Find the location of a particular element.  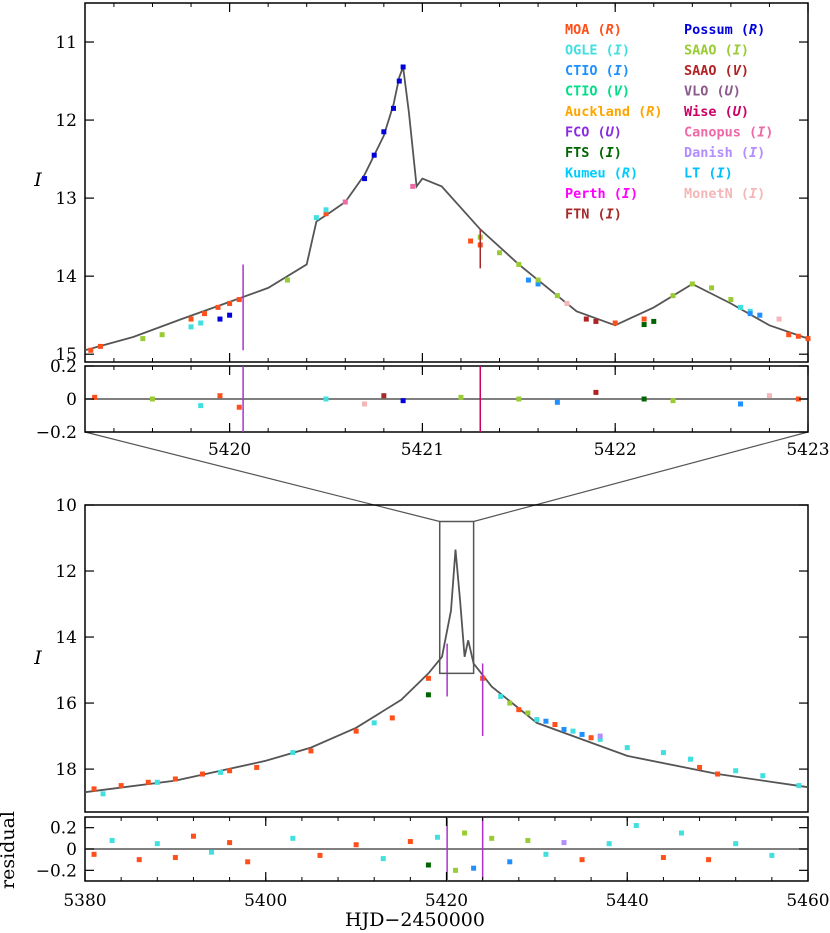

legend-band: R is located at coordinates (650, 112).